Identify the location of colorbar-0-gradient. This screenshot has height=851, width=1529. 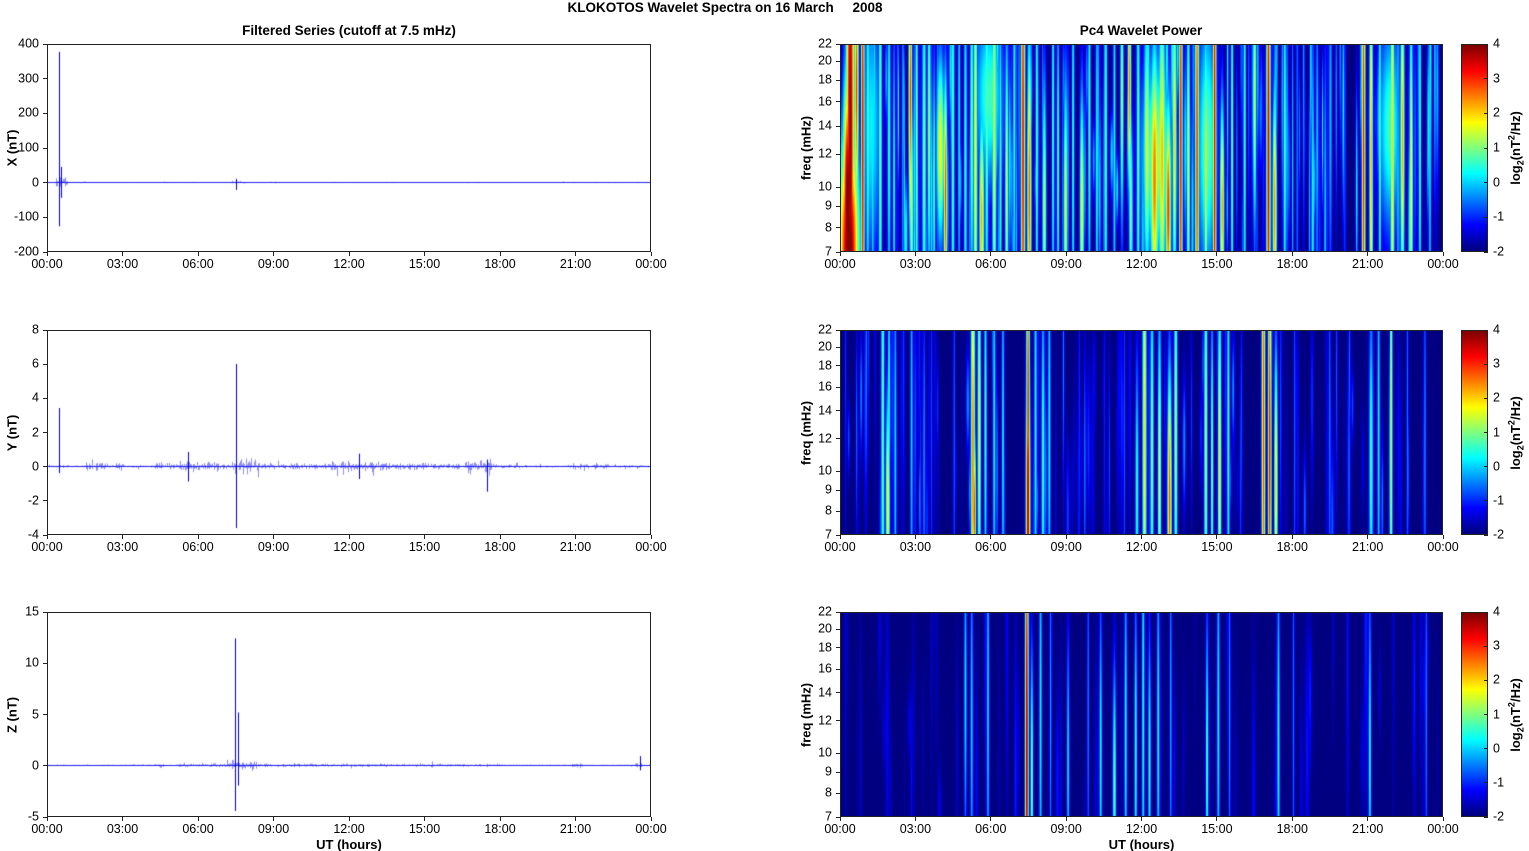
(1474, 148).